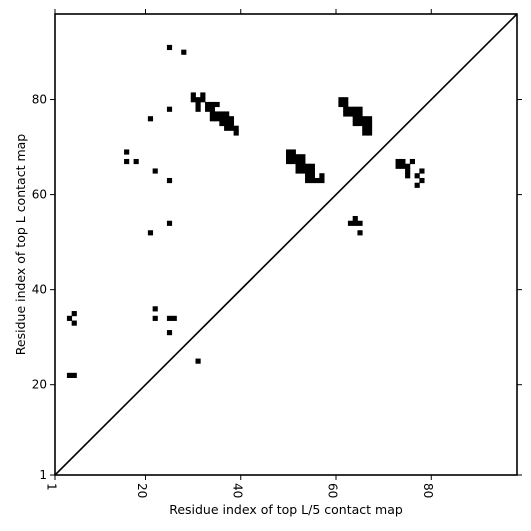 The image size is (531, 531). I want to click on x-tick-label: 1, so click(52, 487).